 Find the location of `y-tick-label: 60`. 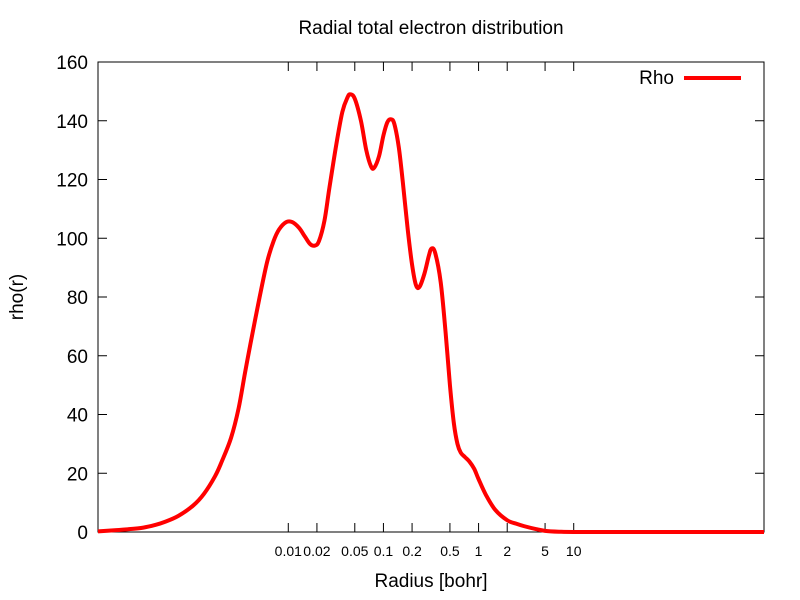

y-tick-label: 60 is located at coordinates (77, 357).